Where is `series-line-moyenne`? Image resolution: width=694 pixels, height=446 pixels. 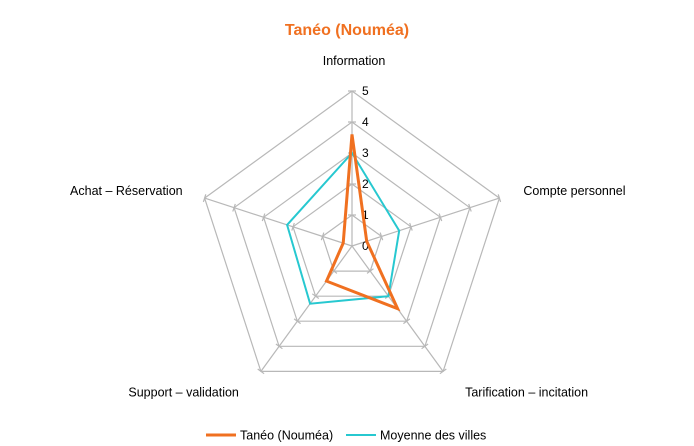
series-line-moyenne is located at coordinates (343, 228).